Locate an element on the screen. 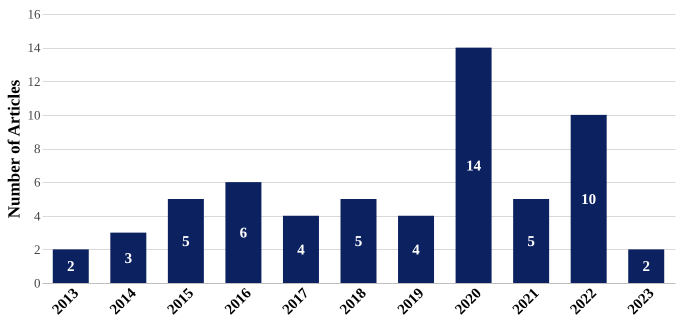 The width and height of the screenshot is (685, 322). y-tick-label: 0 is located at coordinates (37, 283).